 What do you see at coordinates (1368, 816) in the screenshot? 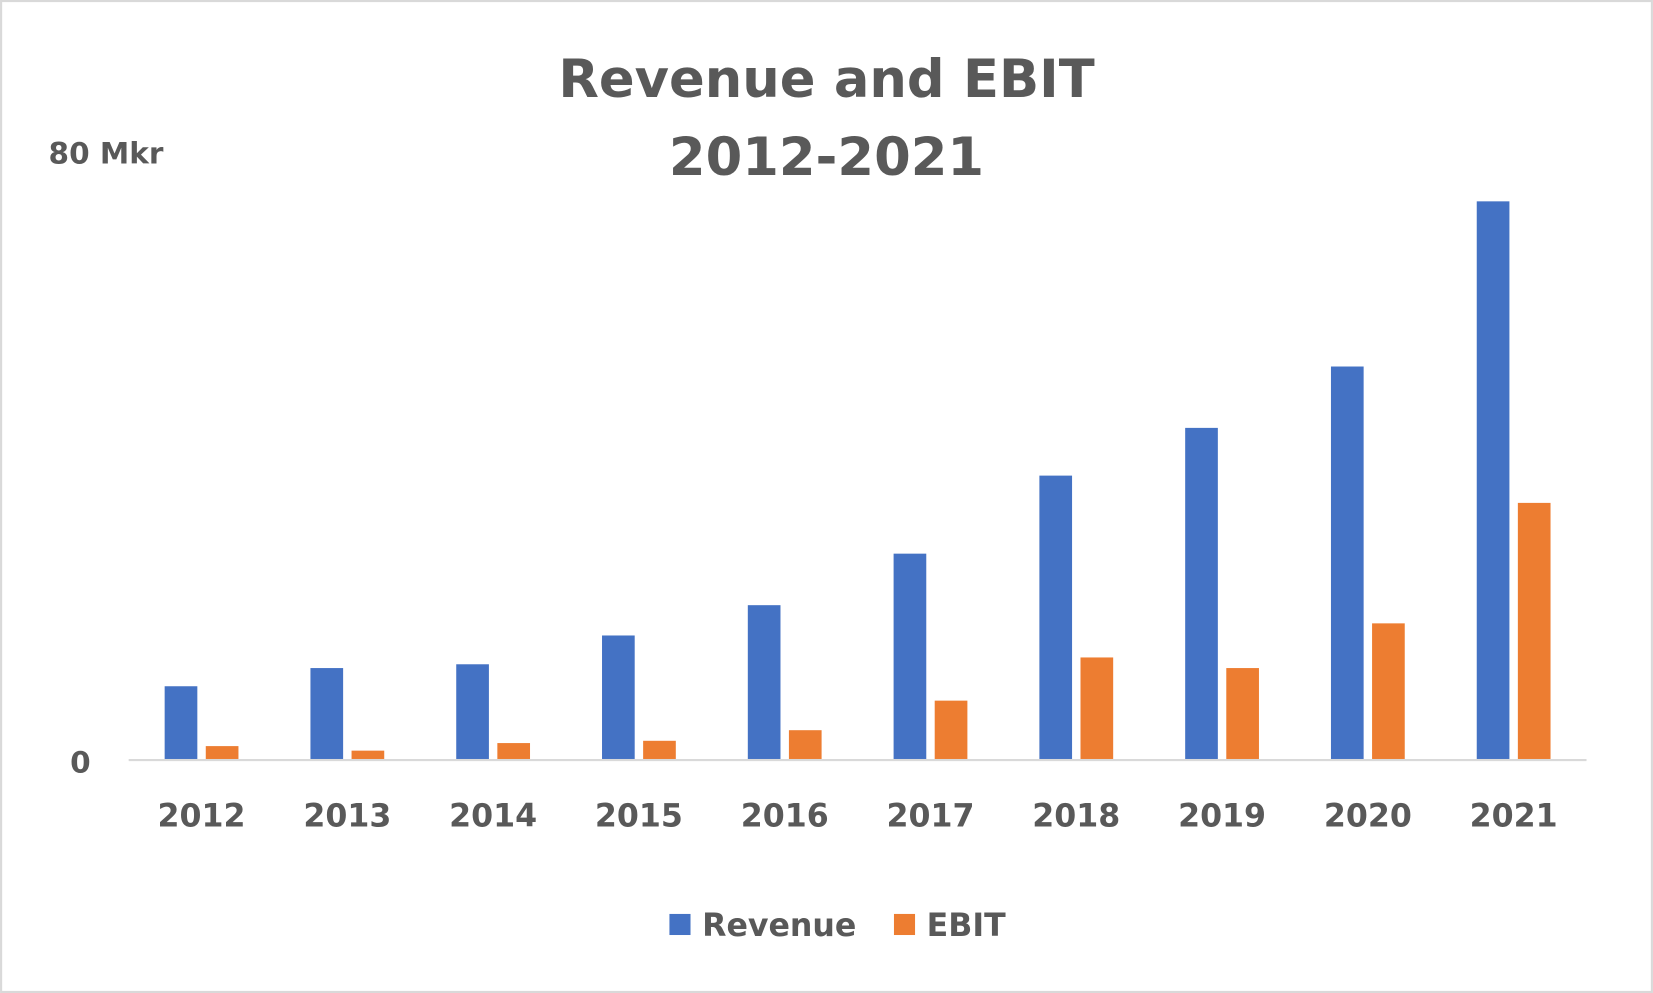
I see `x-tick-label: 2020` at bounding box center [1368, 816].